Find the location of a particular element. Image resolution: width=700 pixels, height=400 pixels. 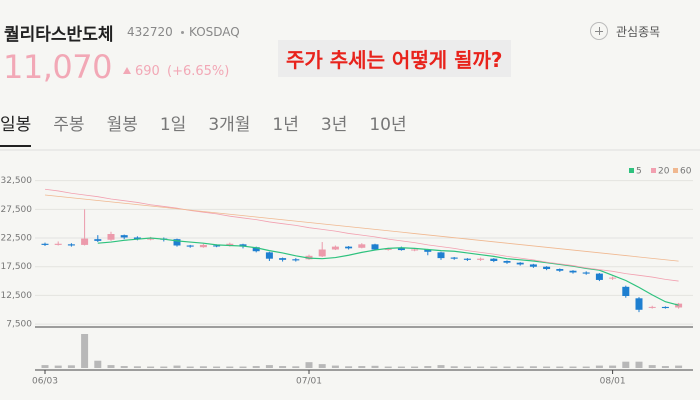

x-tick-label: 07/01 is located at coordinates (309, 382).